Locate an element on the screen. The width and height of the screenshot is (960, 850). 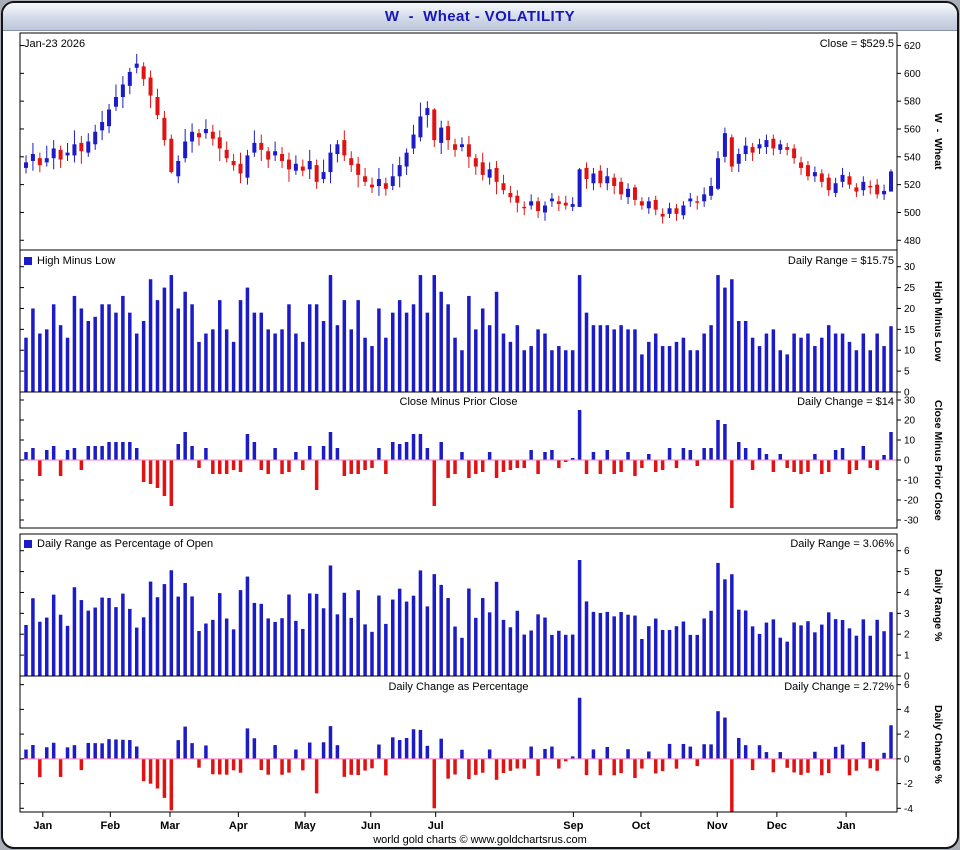
daily-range-pct-bars is located at coordinates (458, 617).